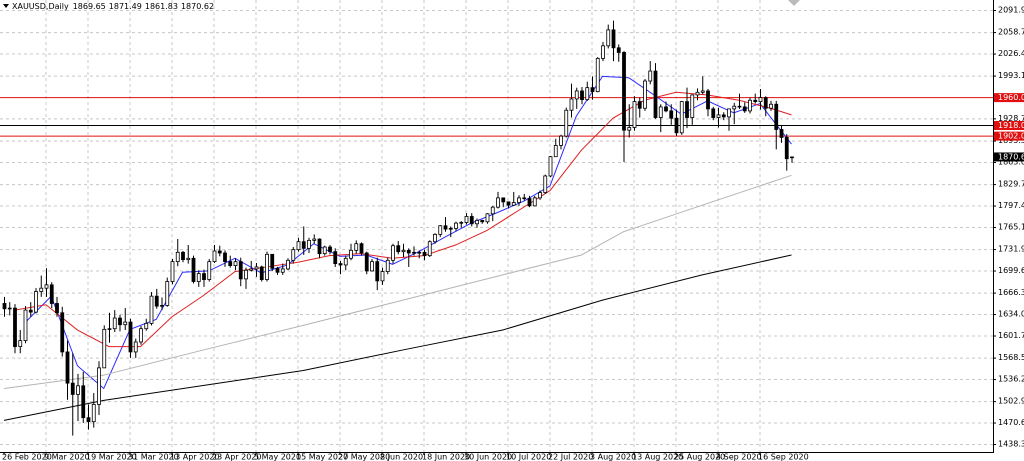  Describe the element at coordinates (277, 457) in the screenshot. I see `x-tick-label: 5 May 2020` at that location.